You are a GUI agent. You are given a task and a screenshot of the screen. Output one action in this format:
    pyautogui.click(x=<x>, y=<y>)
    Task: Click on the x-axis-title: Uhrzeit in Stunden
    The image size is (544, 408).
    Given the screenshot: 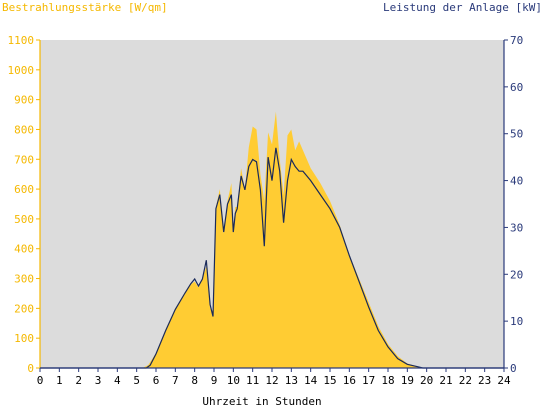 What is the action you would take?
    pyautogui.click(x=261, y=401)
    